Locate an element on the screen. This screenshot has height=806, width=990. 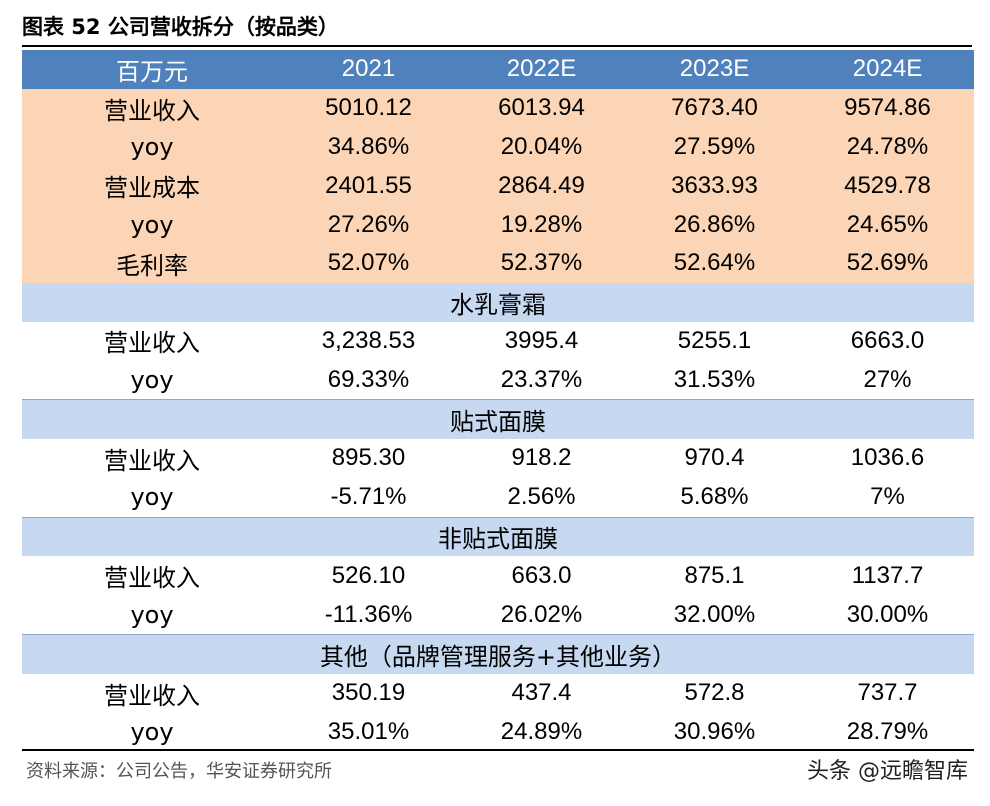
table-cell: 7% is located at coordinates (887, 497).